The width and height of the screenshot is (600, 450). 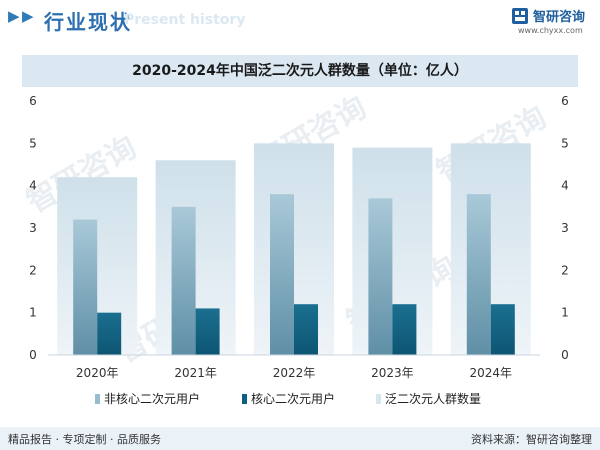 What do you see at coordinates (491, 373) in the screenshot?
I see `x-tick-label: 2024年` at bounding box center [491, 373].